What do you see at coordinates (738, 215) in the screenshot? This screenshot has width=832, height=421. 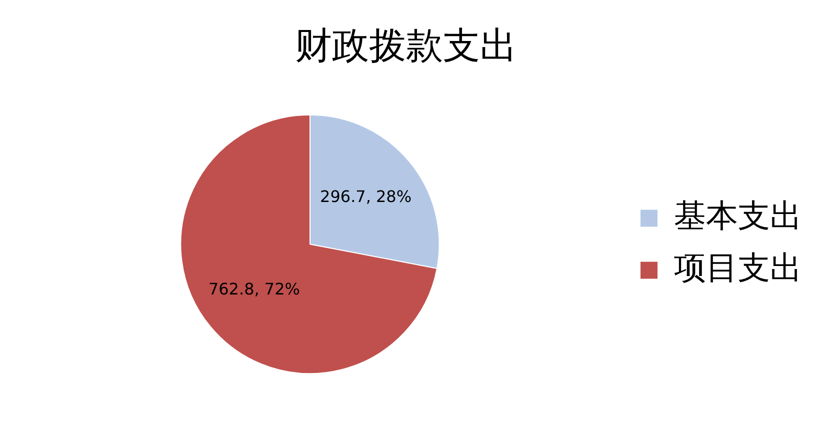 I see `legend-label: 基本支出` at bounding box center [738, 215].